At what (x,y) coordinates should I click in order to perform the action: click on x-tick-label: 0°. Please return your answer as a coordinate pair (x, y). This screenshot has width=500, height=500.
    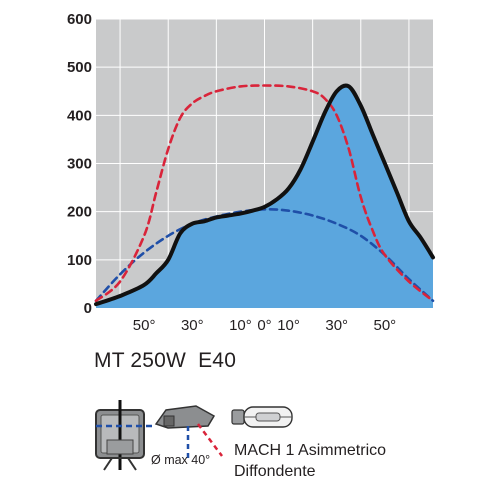
    Looking at the image, I should click on (264, 325).